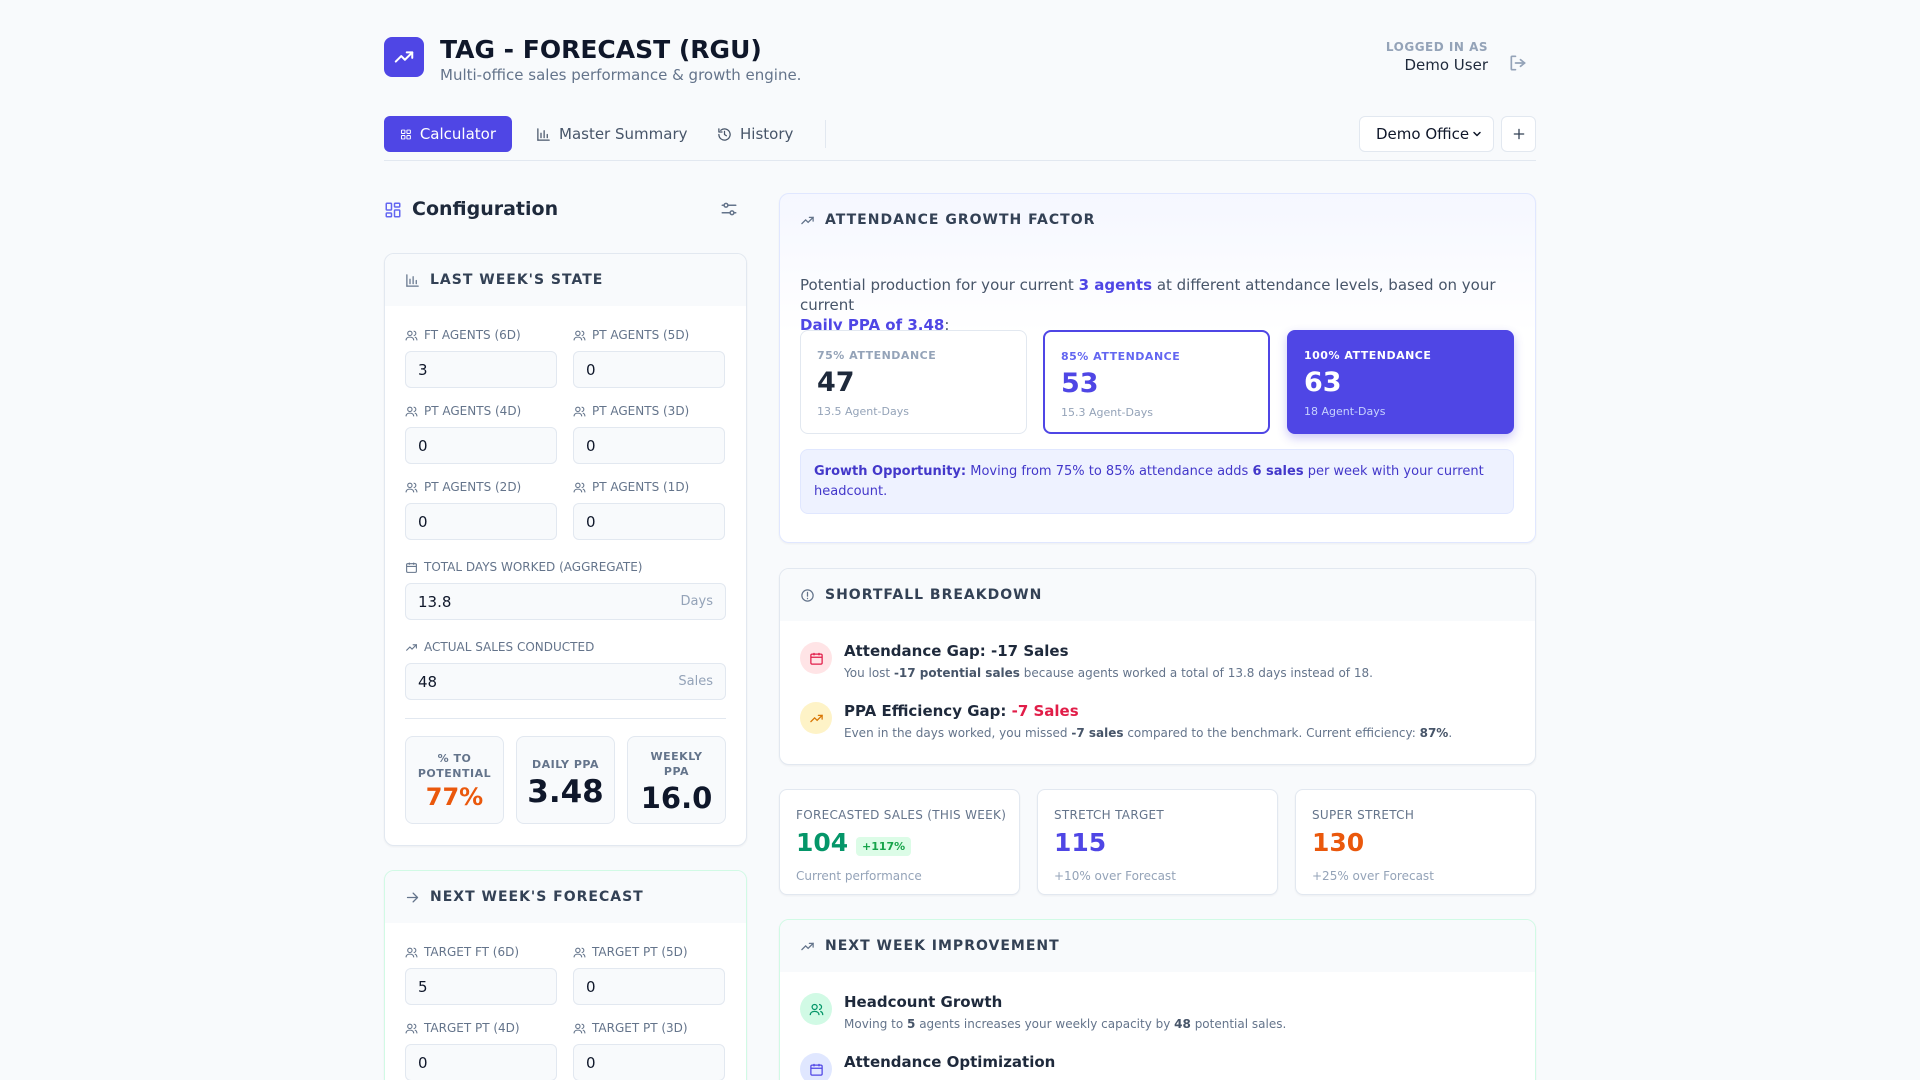  What do you see at coordinates (472, 1028) in the screenshot?
I see `target-pt-4d-label: TARGET PT (4D)` at bounding box center [472, 1028].